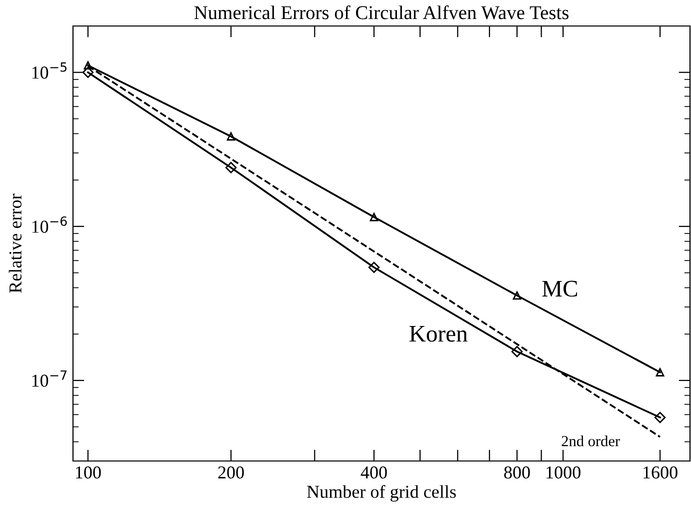 This screenshot has height=514, width=691. I want to click on x-tick-label: 400, so click(373, 472).